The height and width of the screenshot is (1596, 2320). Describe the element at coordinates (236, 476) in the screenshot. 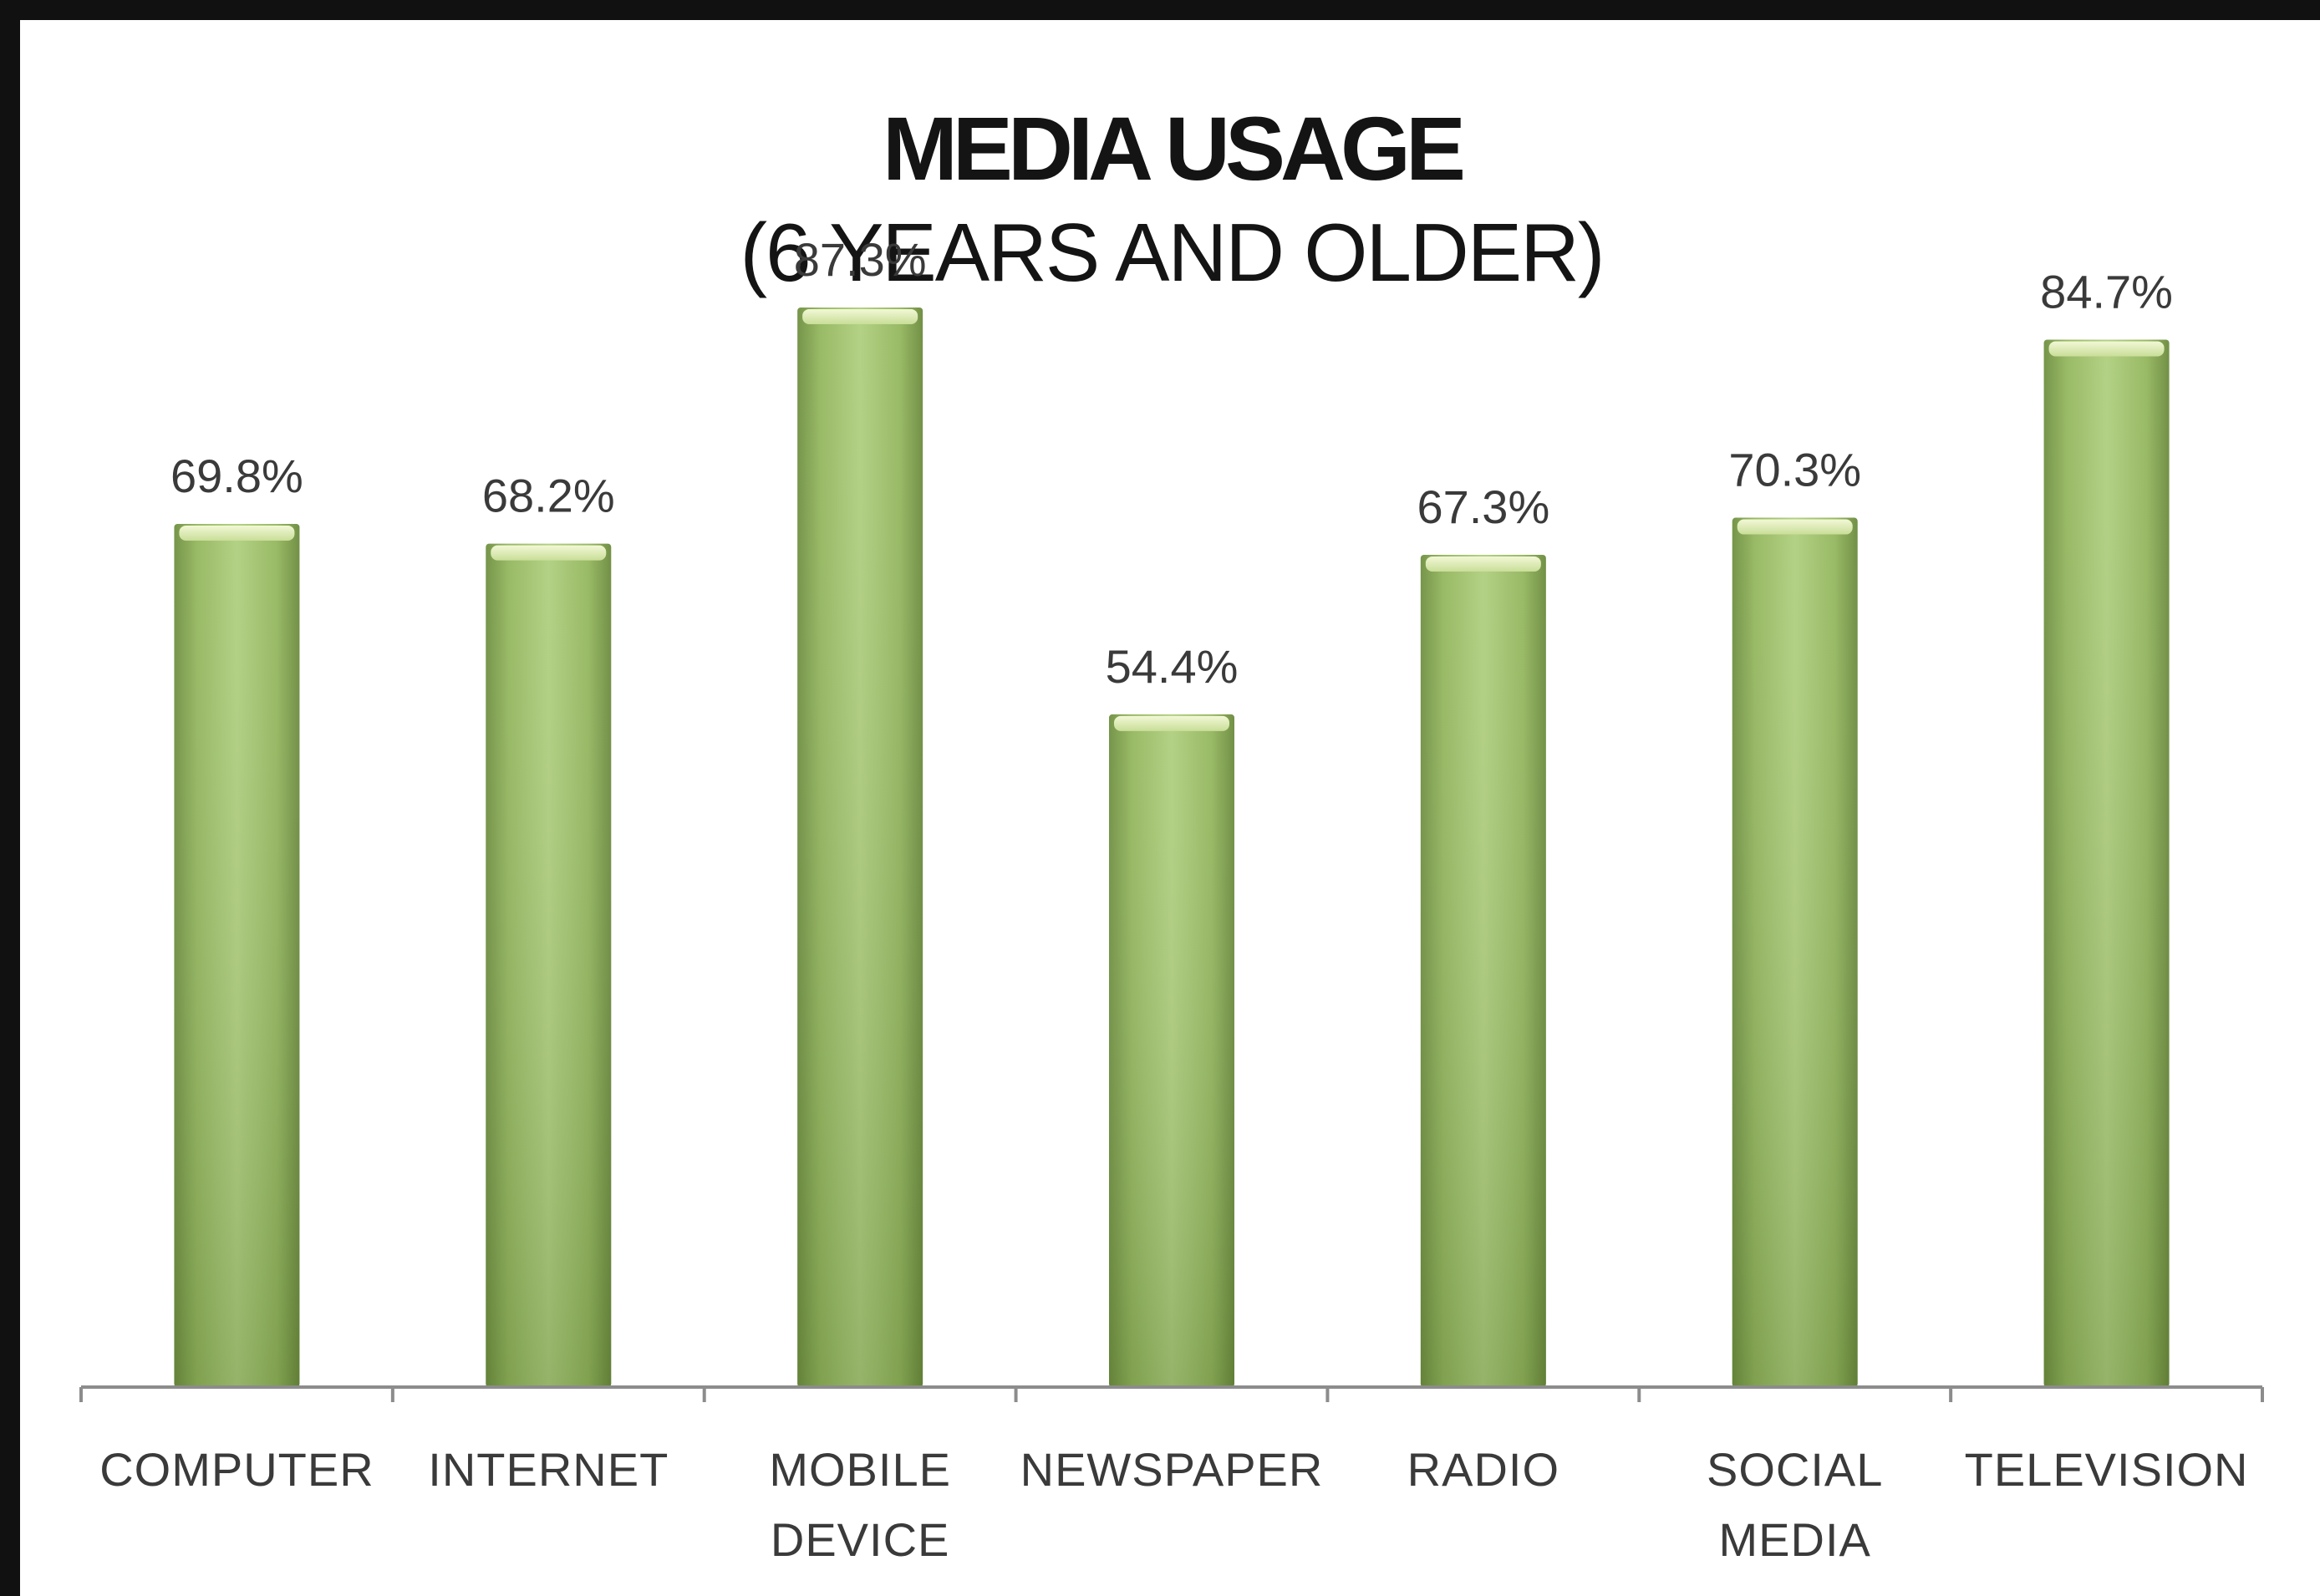

I see `data-label: 69.8%` at that location.